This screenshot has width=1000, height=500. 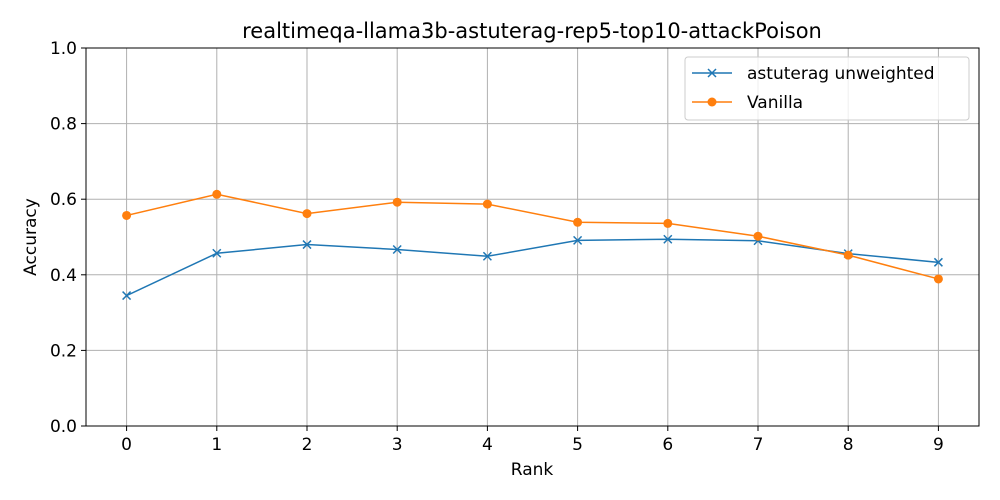 I want to click on x-tick-label: 0, so click(x=126, y=445).